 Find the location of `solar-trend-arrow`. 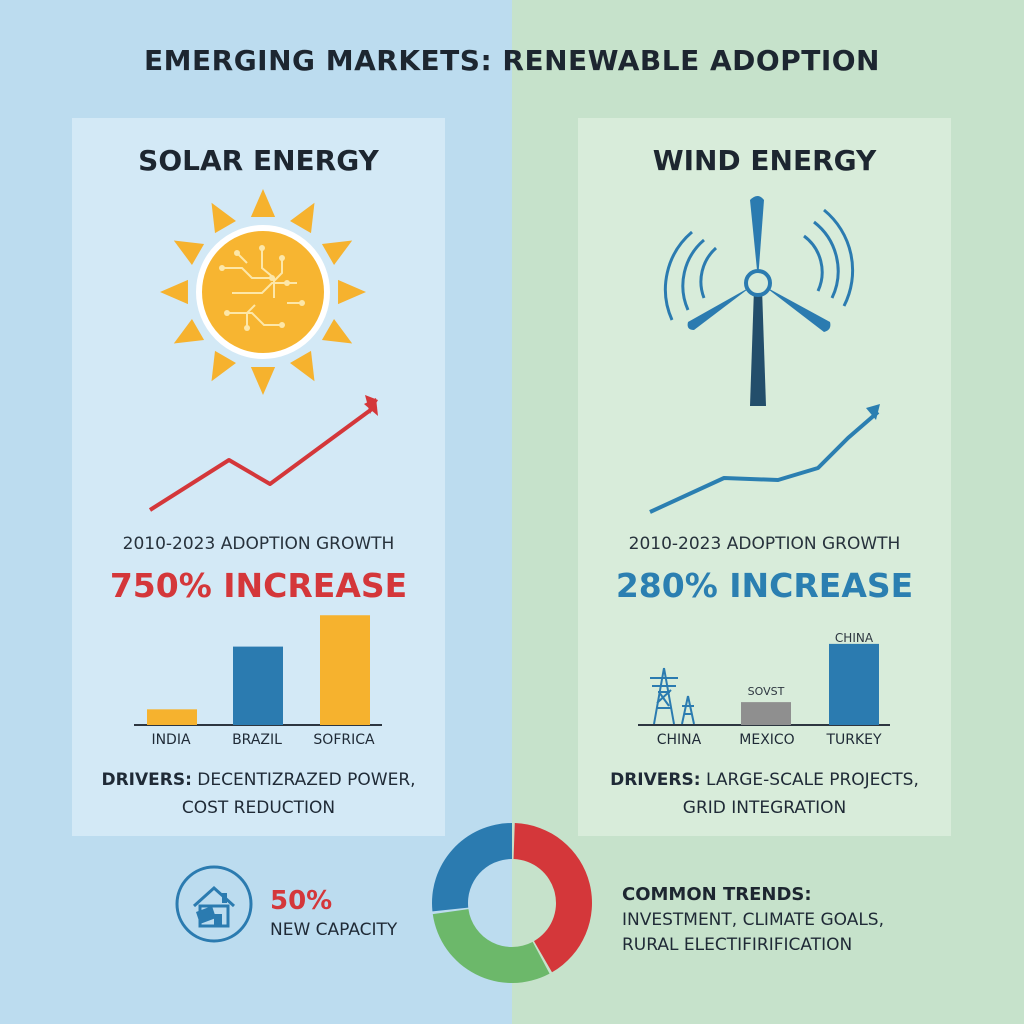

solar-trend-arrow is located at coordinates (263, 453).